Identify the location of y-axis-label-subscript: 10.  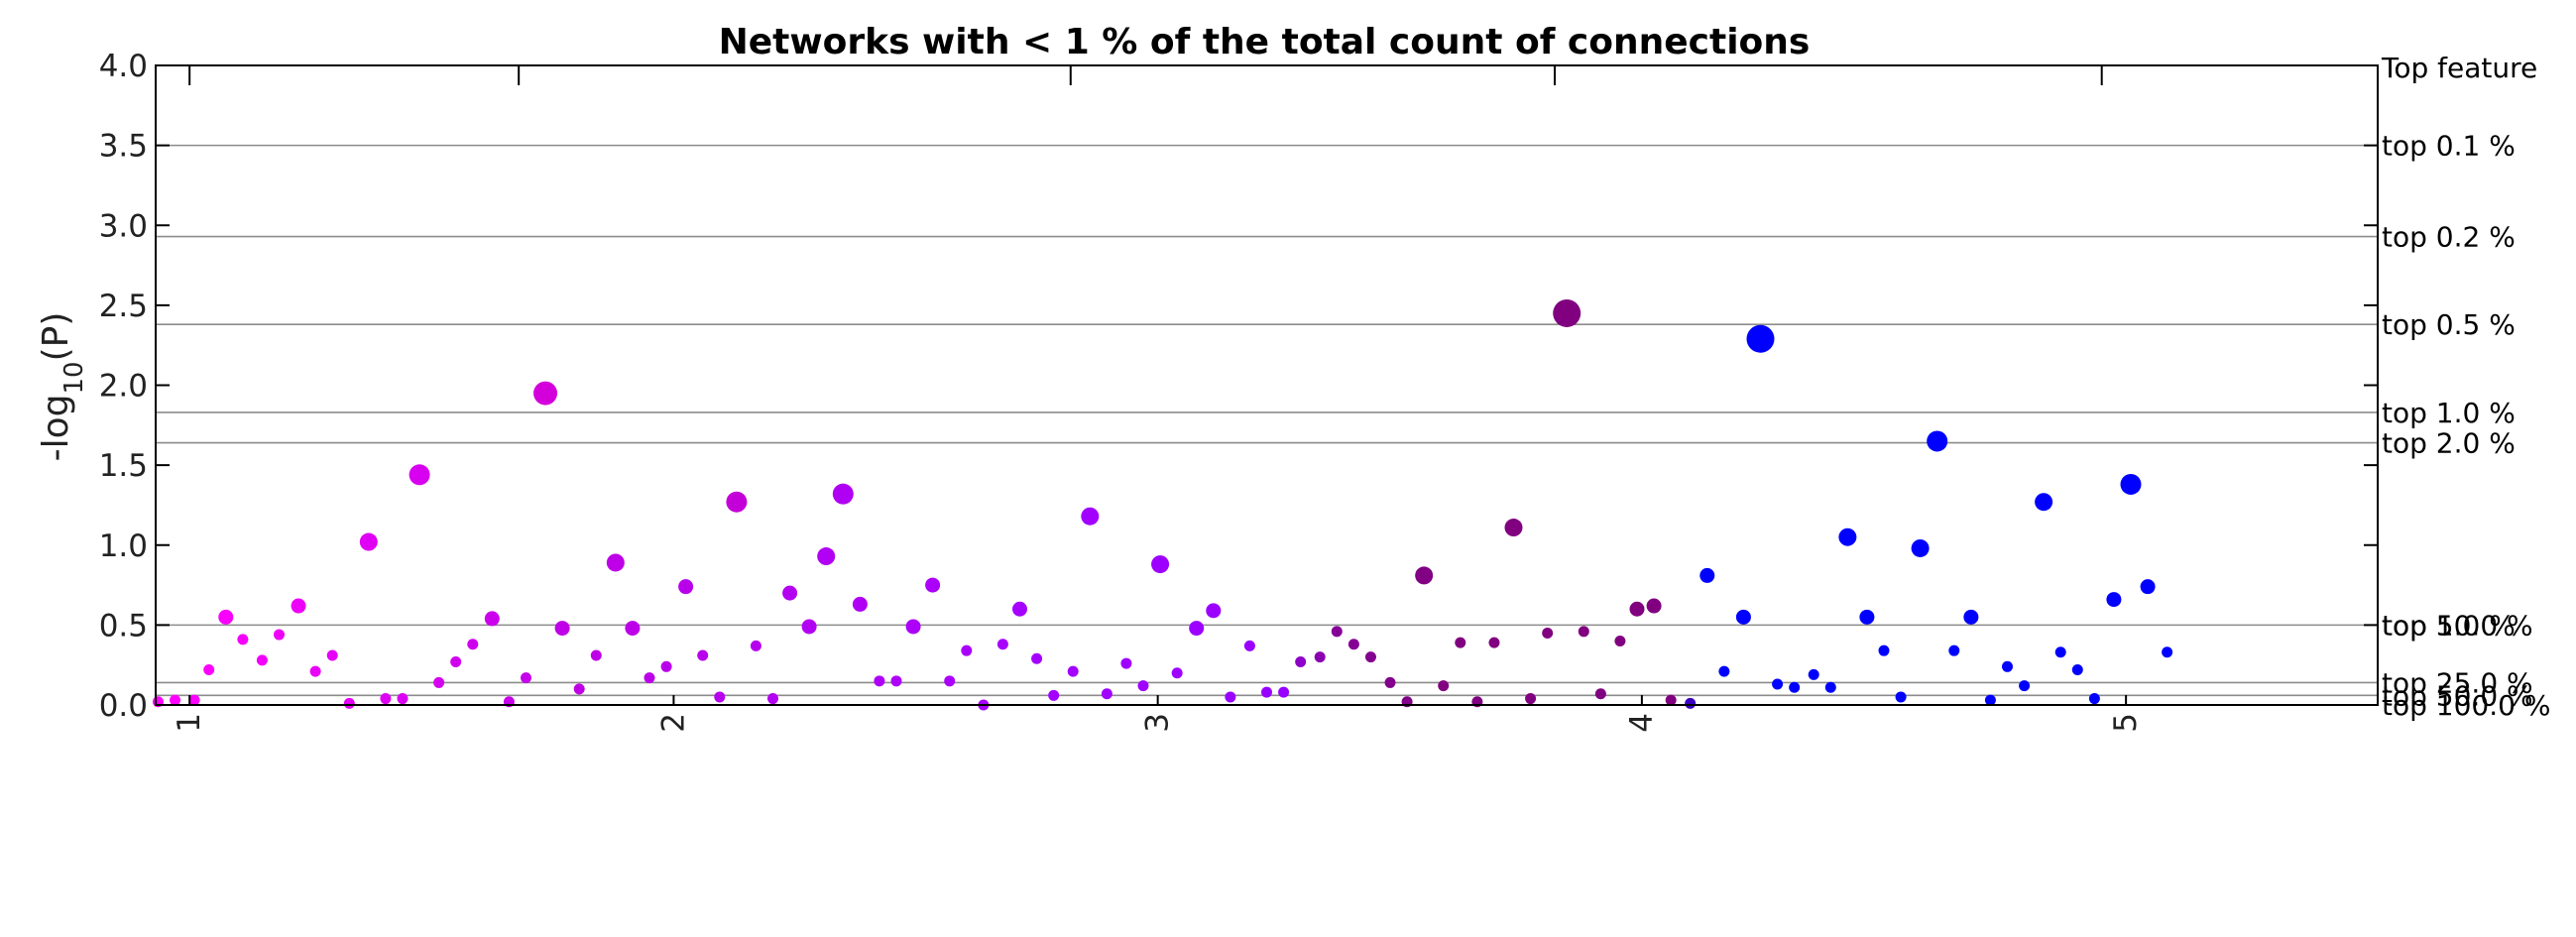
(74, 377).